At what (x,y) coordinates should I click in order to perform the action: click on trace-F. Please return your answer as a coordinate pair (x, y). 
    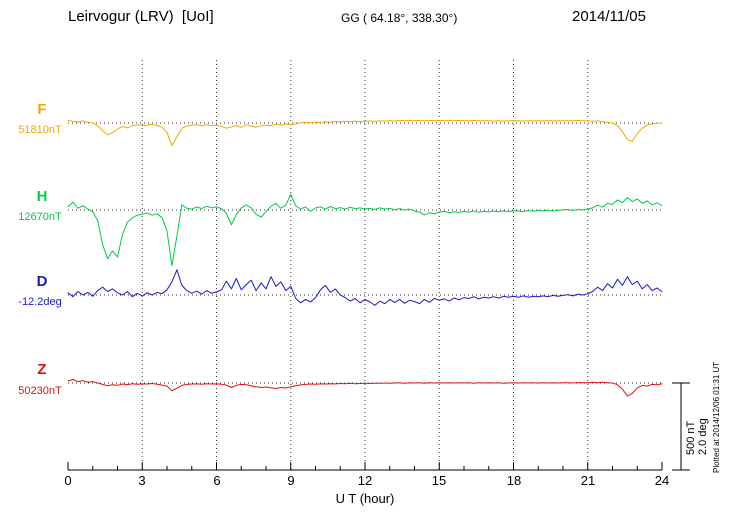
    Looking at the image, I should click on (365, 133).